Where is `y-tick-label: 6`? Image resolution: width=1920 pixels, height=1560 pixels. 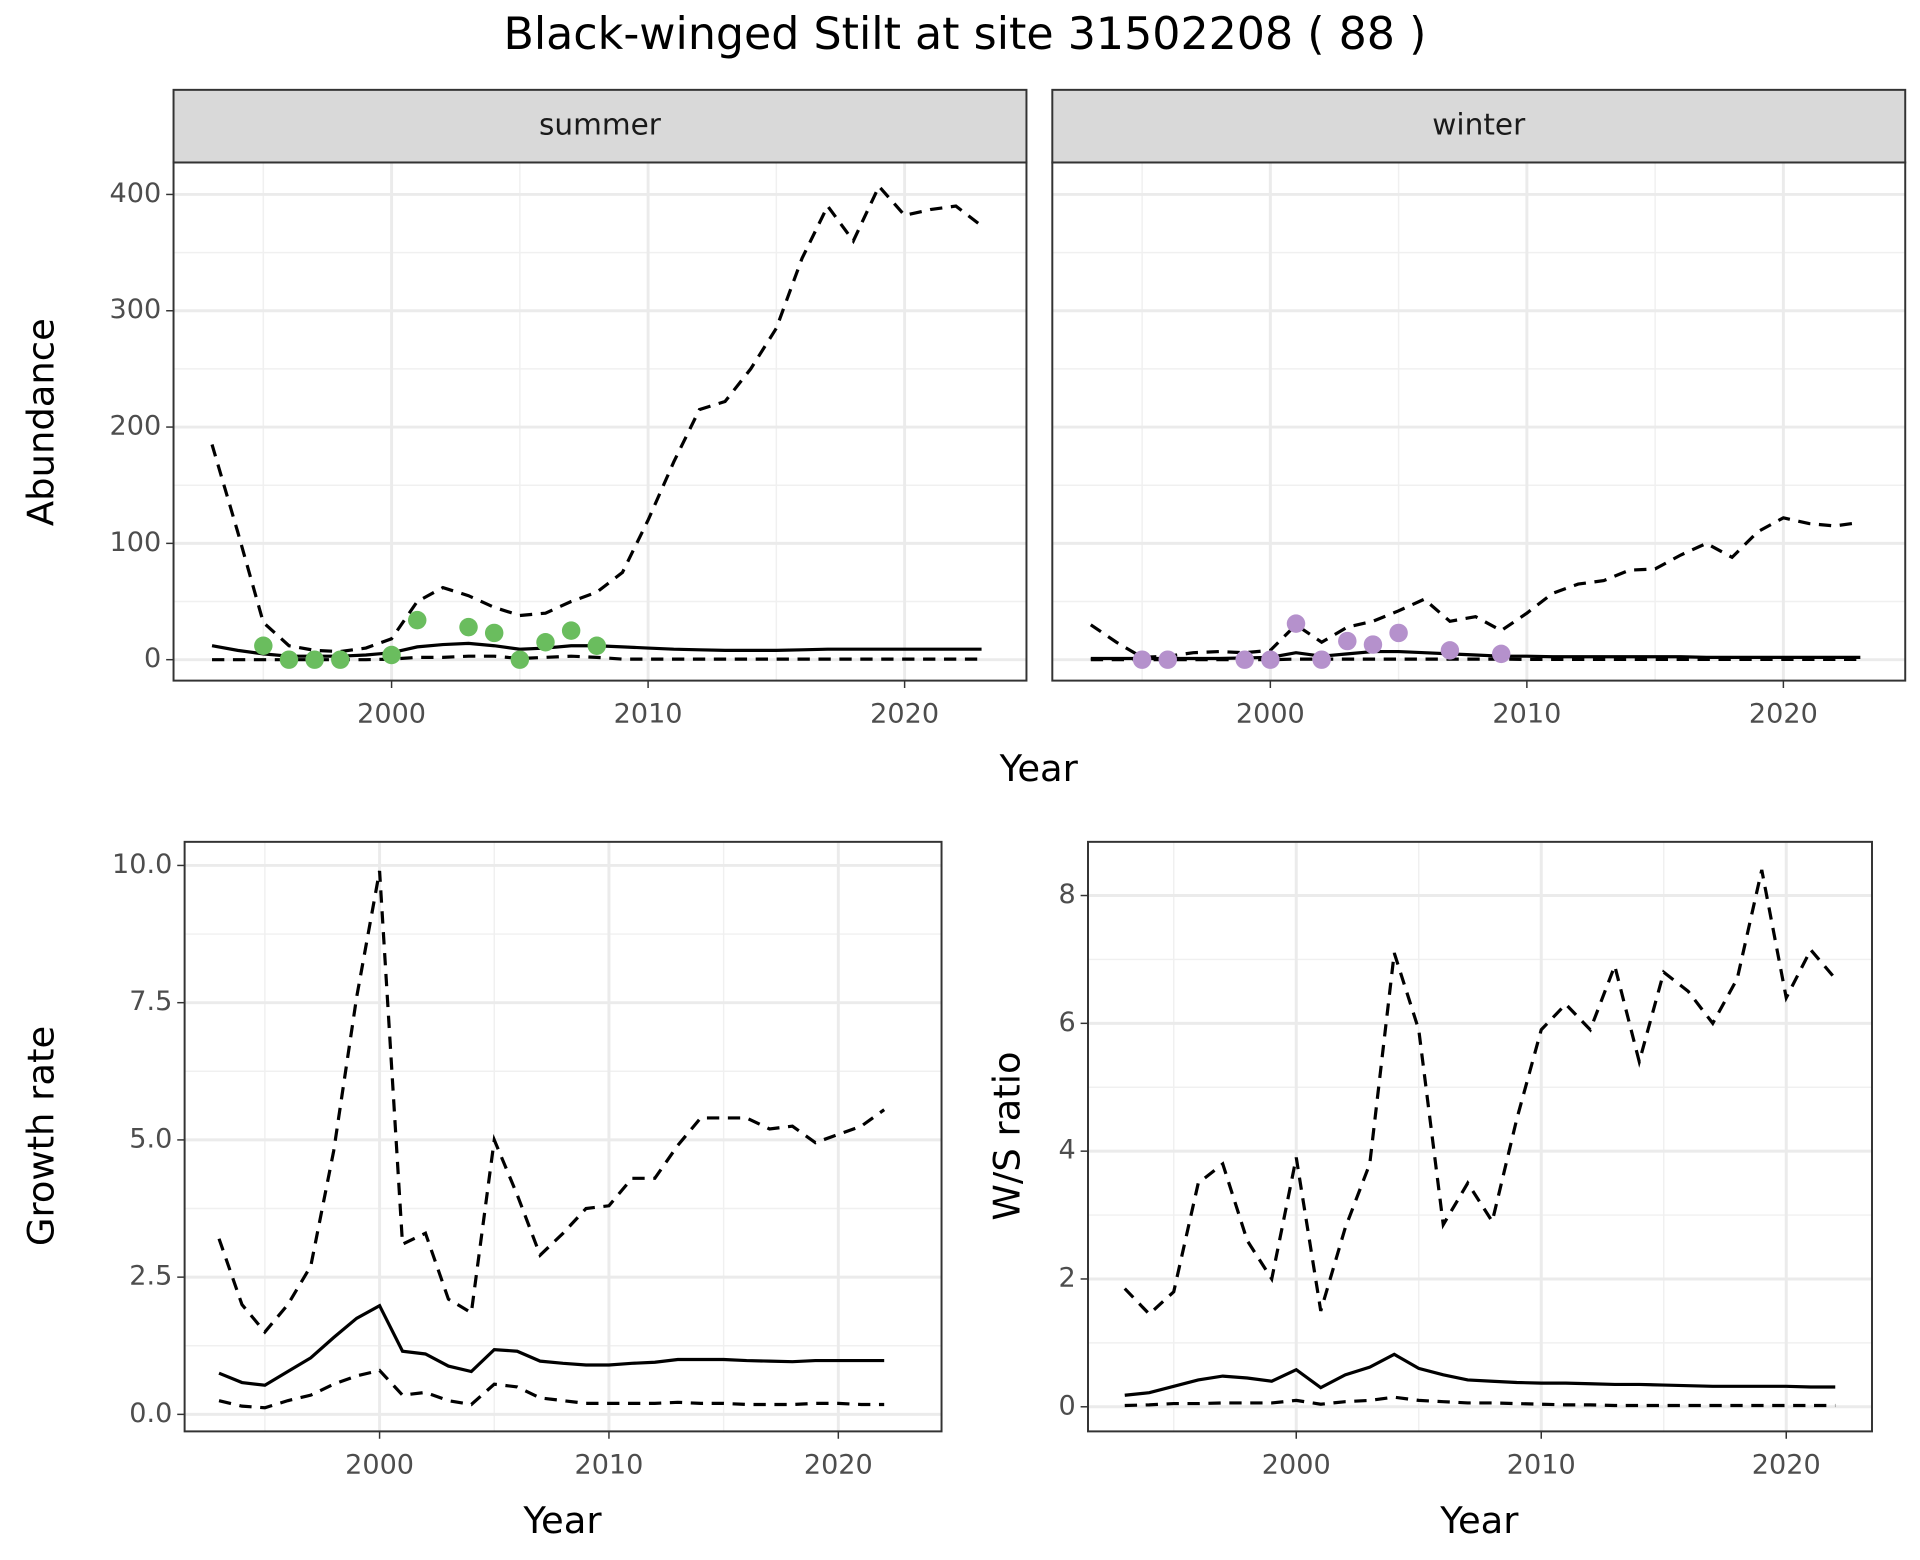
y-tick-label: 6 is located at coordinates (1066, 1022).